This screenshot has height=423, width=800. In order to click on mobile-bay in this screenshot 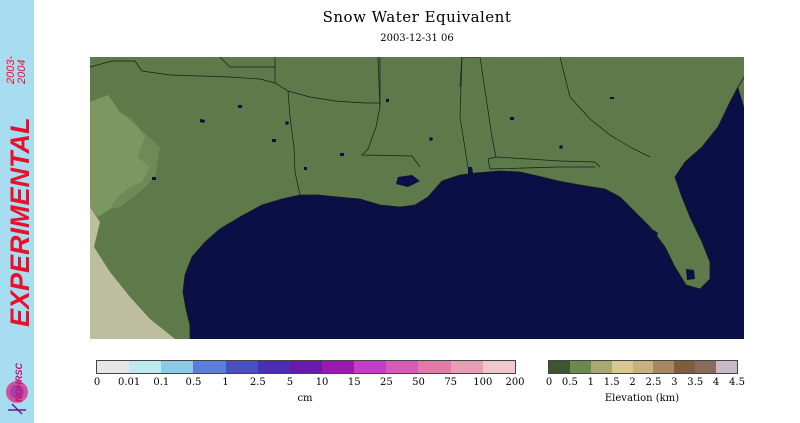, I will do `click(471, 173)`.